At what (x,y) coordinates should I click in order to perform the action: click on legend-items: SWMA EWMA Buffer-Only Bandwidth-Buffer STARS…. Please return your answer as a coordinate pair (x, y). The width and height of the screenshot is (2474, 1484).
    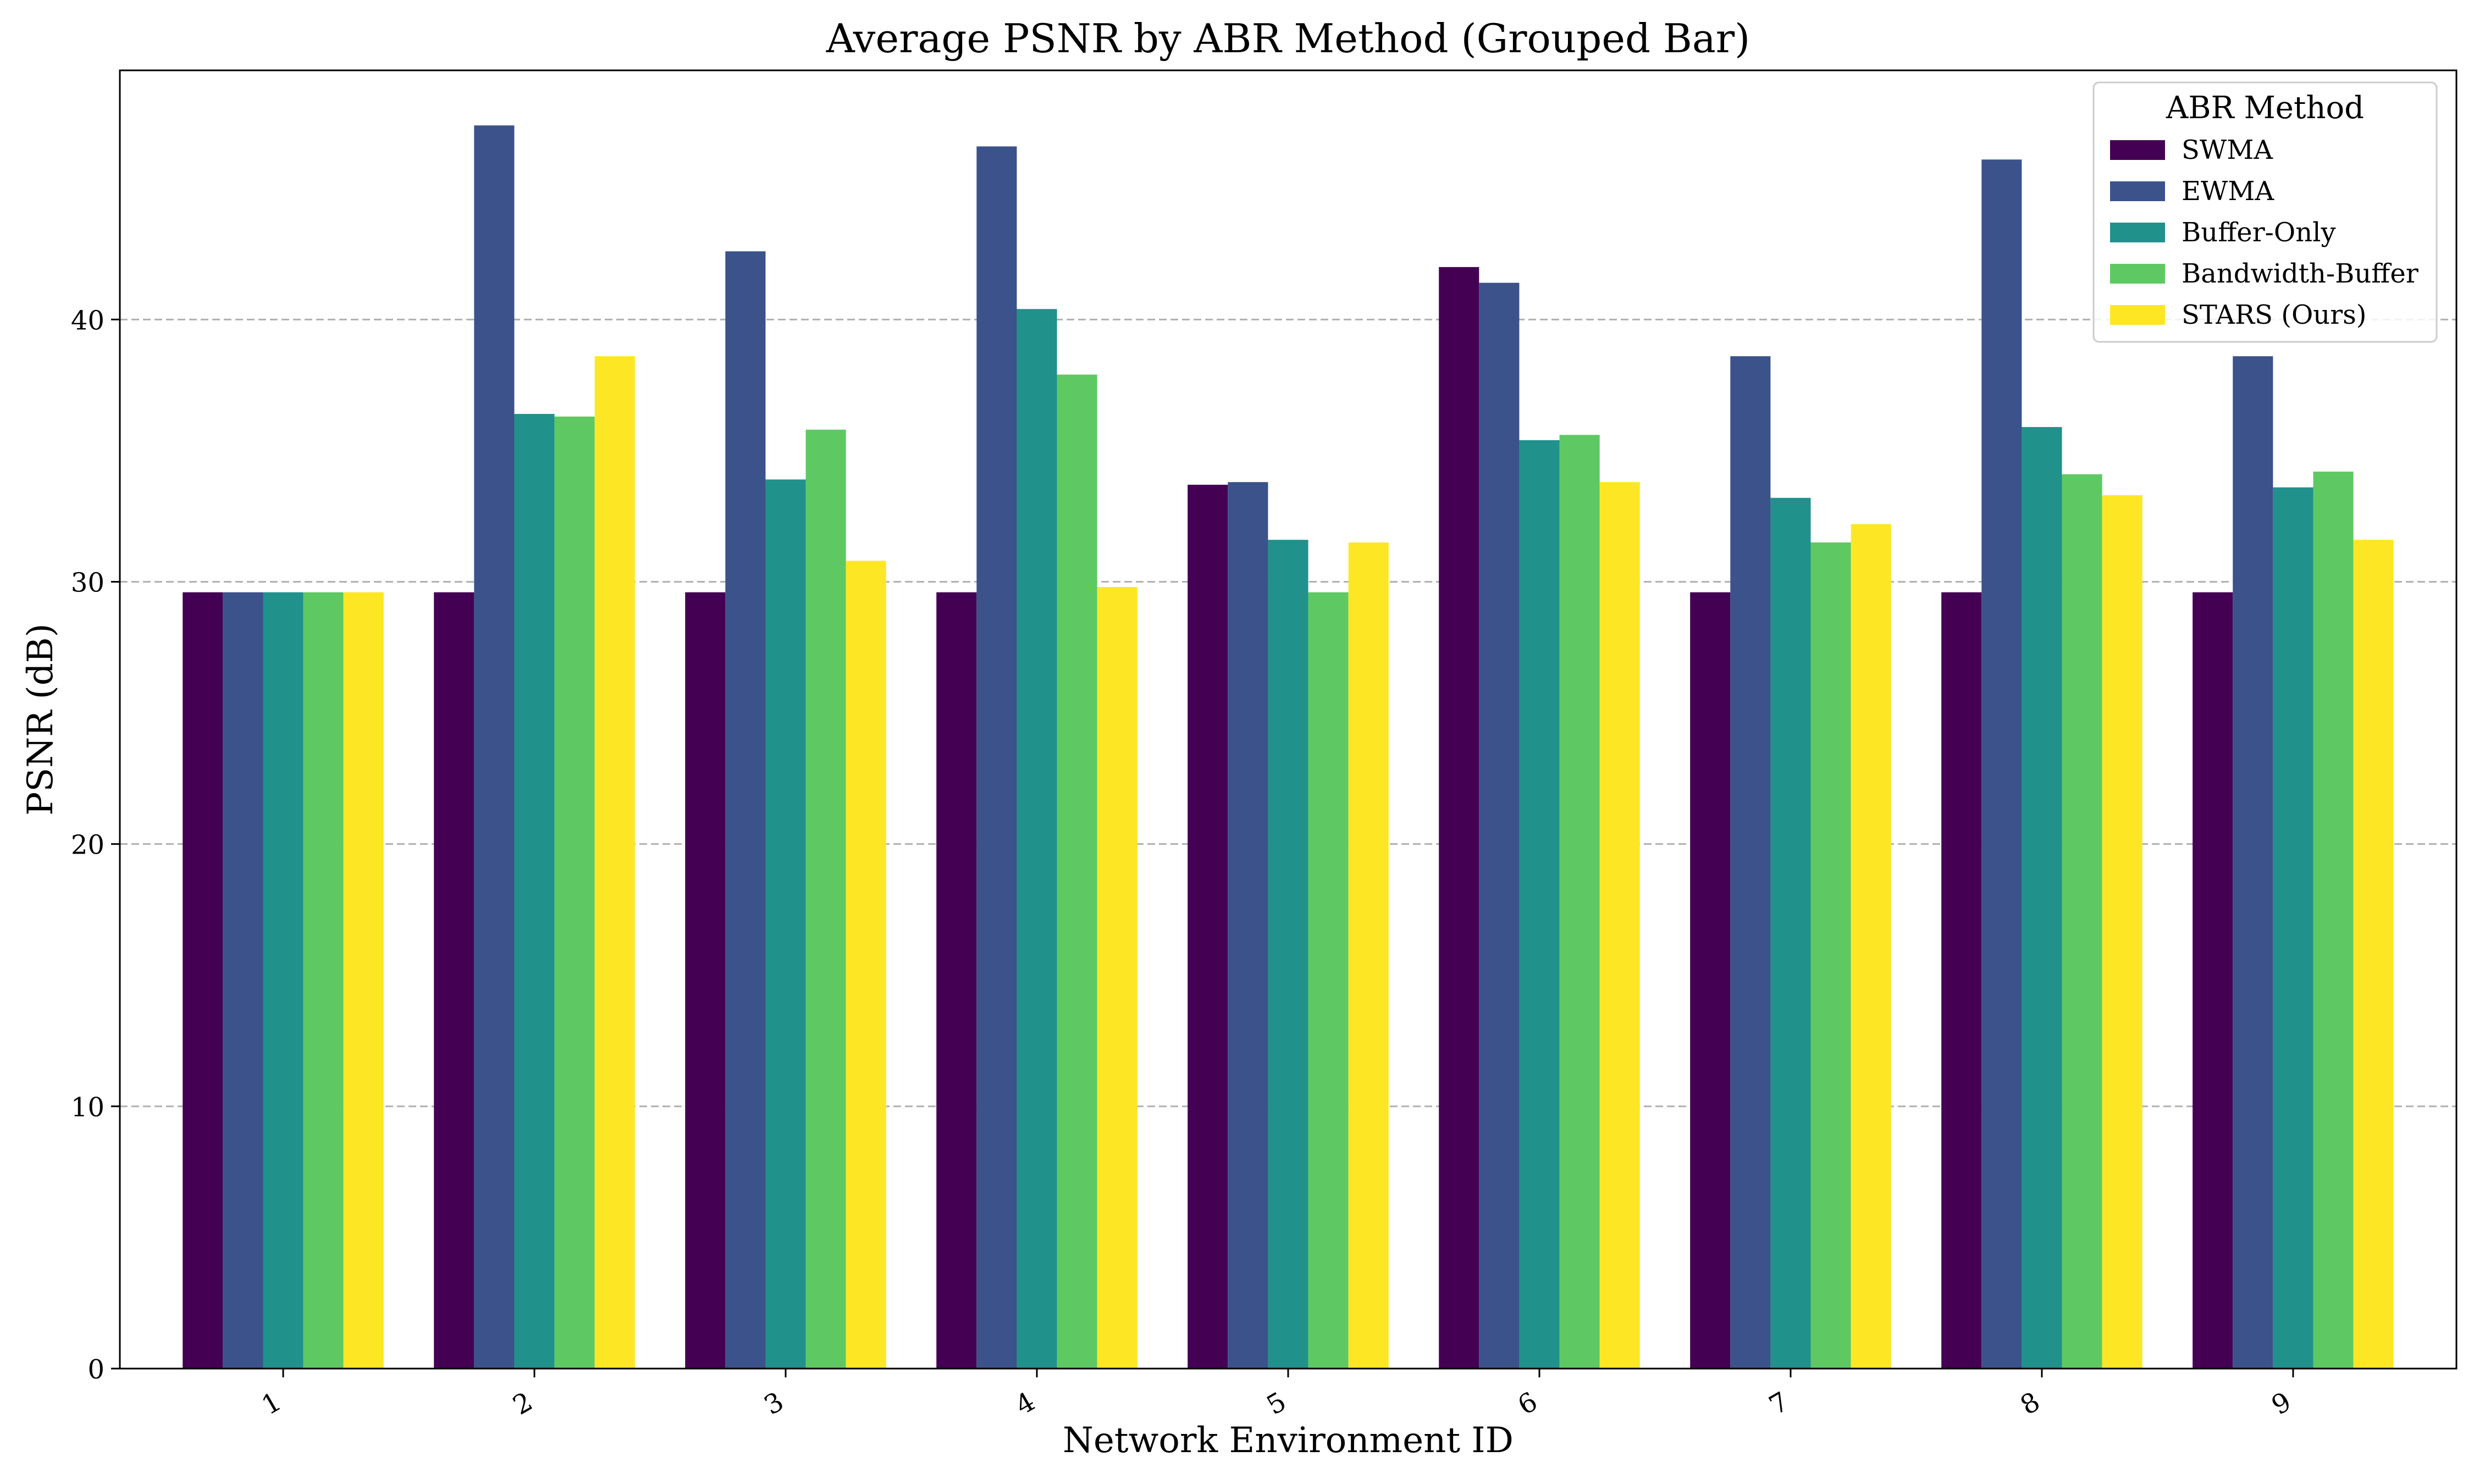
    Looking at the image, I should click on (2264, 232).